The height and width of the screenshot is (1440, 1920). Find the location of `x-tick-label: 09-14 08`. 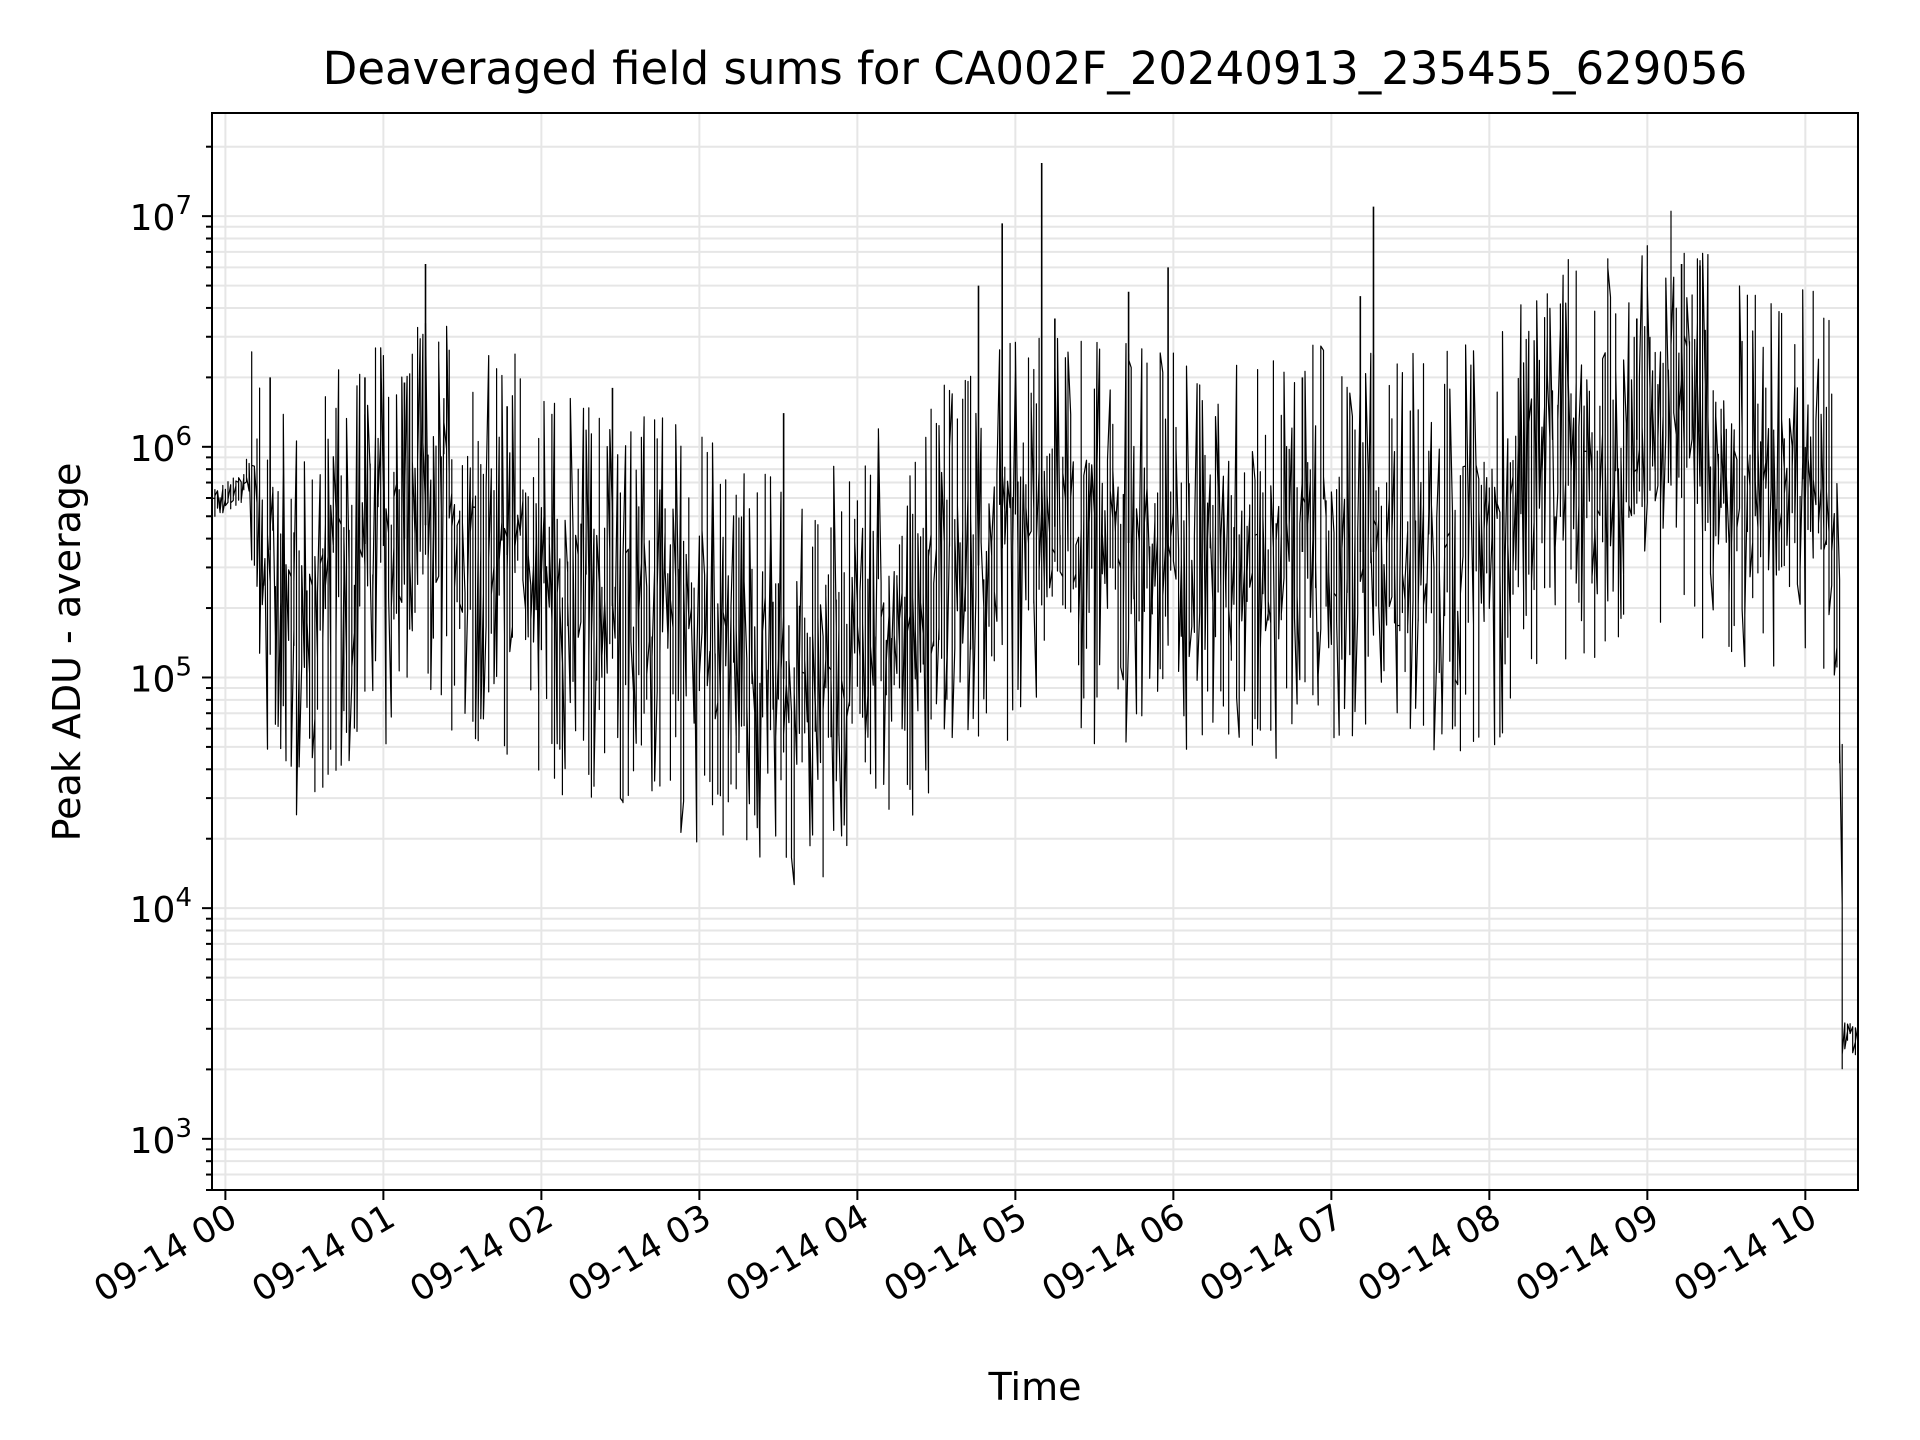

x-tick-label: 09-14 08 is located at coordinates (1430, 1253).